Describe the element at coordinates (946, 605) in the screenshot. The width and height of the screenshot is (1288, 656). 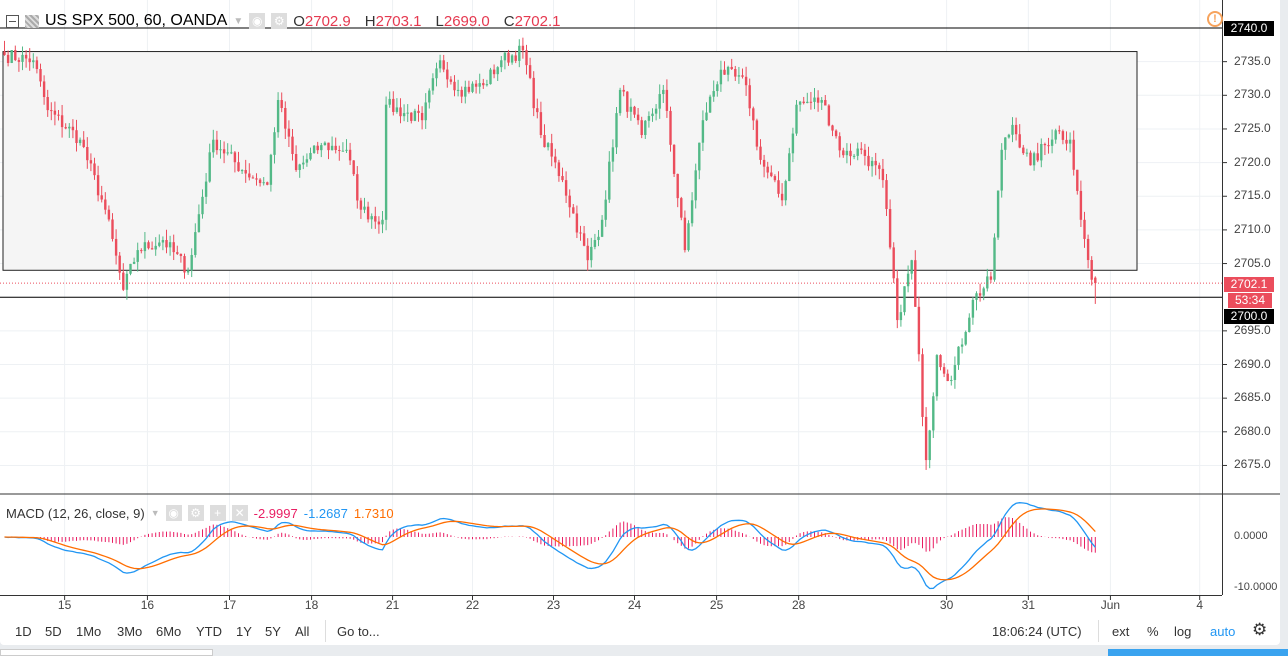
I see `time-tick-label: 30` at that location.